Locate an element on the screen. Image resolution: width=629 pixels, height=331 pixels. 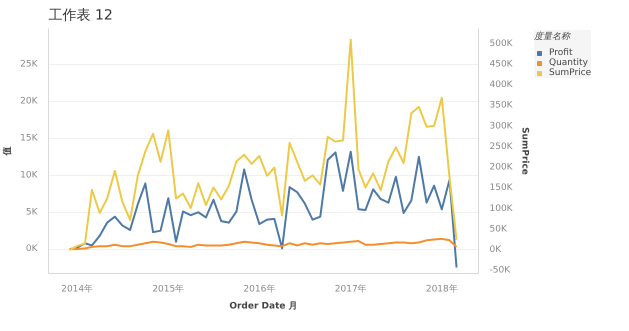
y2-tick-label: 500K is located at coordinates (502, 43).